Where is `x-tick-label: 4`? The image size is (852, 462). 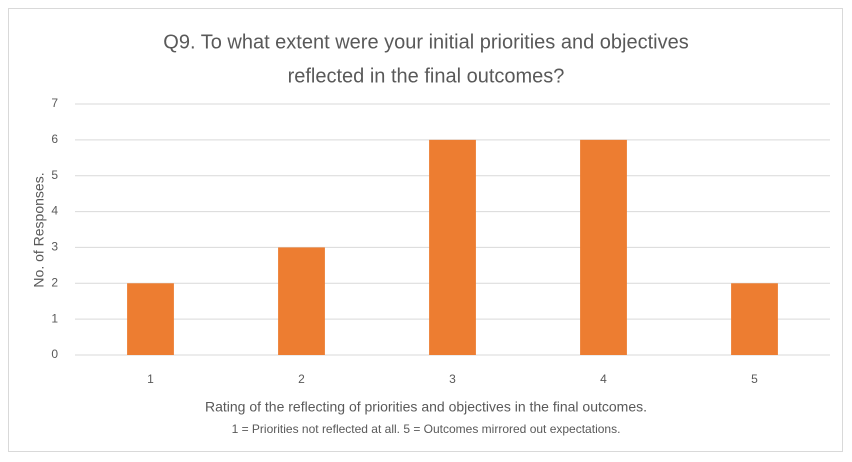
x-tick-label: 4 is located at coordinates (603, 379).